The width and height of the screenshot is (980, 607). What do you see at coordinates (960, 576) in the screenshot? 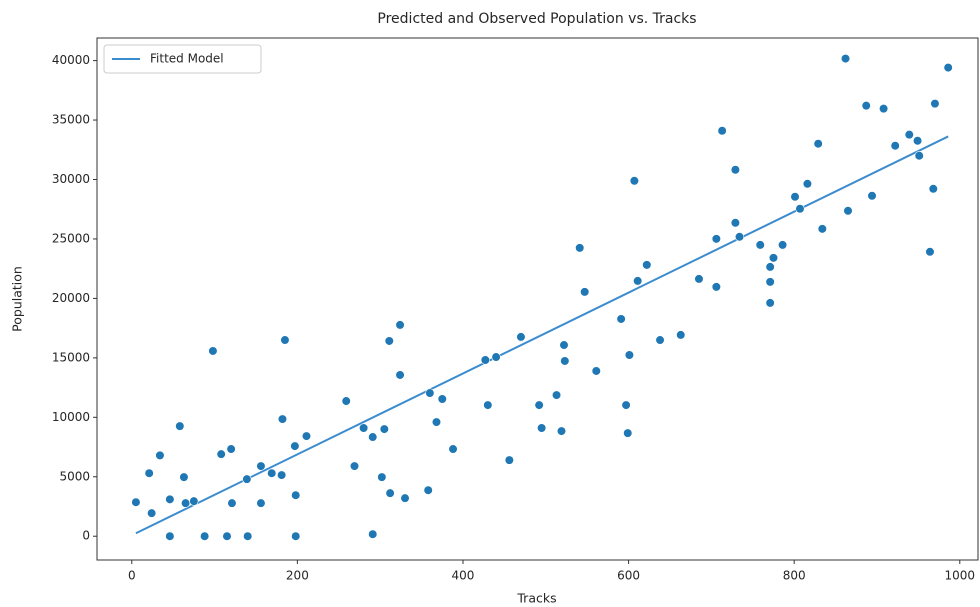
I see `x-tick-label: 1000` at bounding box center [960, 576].